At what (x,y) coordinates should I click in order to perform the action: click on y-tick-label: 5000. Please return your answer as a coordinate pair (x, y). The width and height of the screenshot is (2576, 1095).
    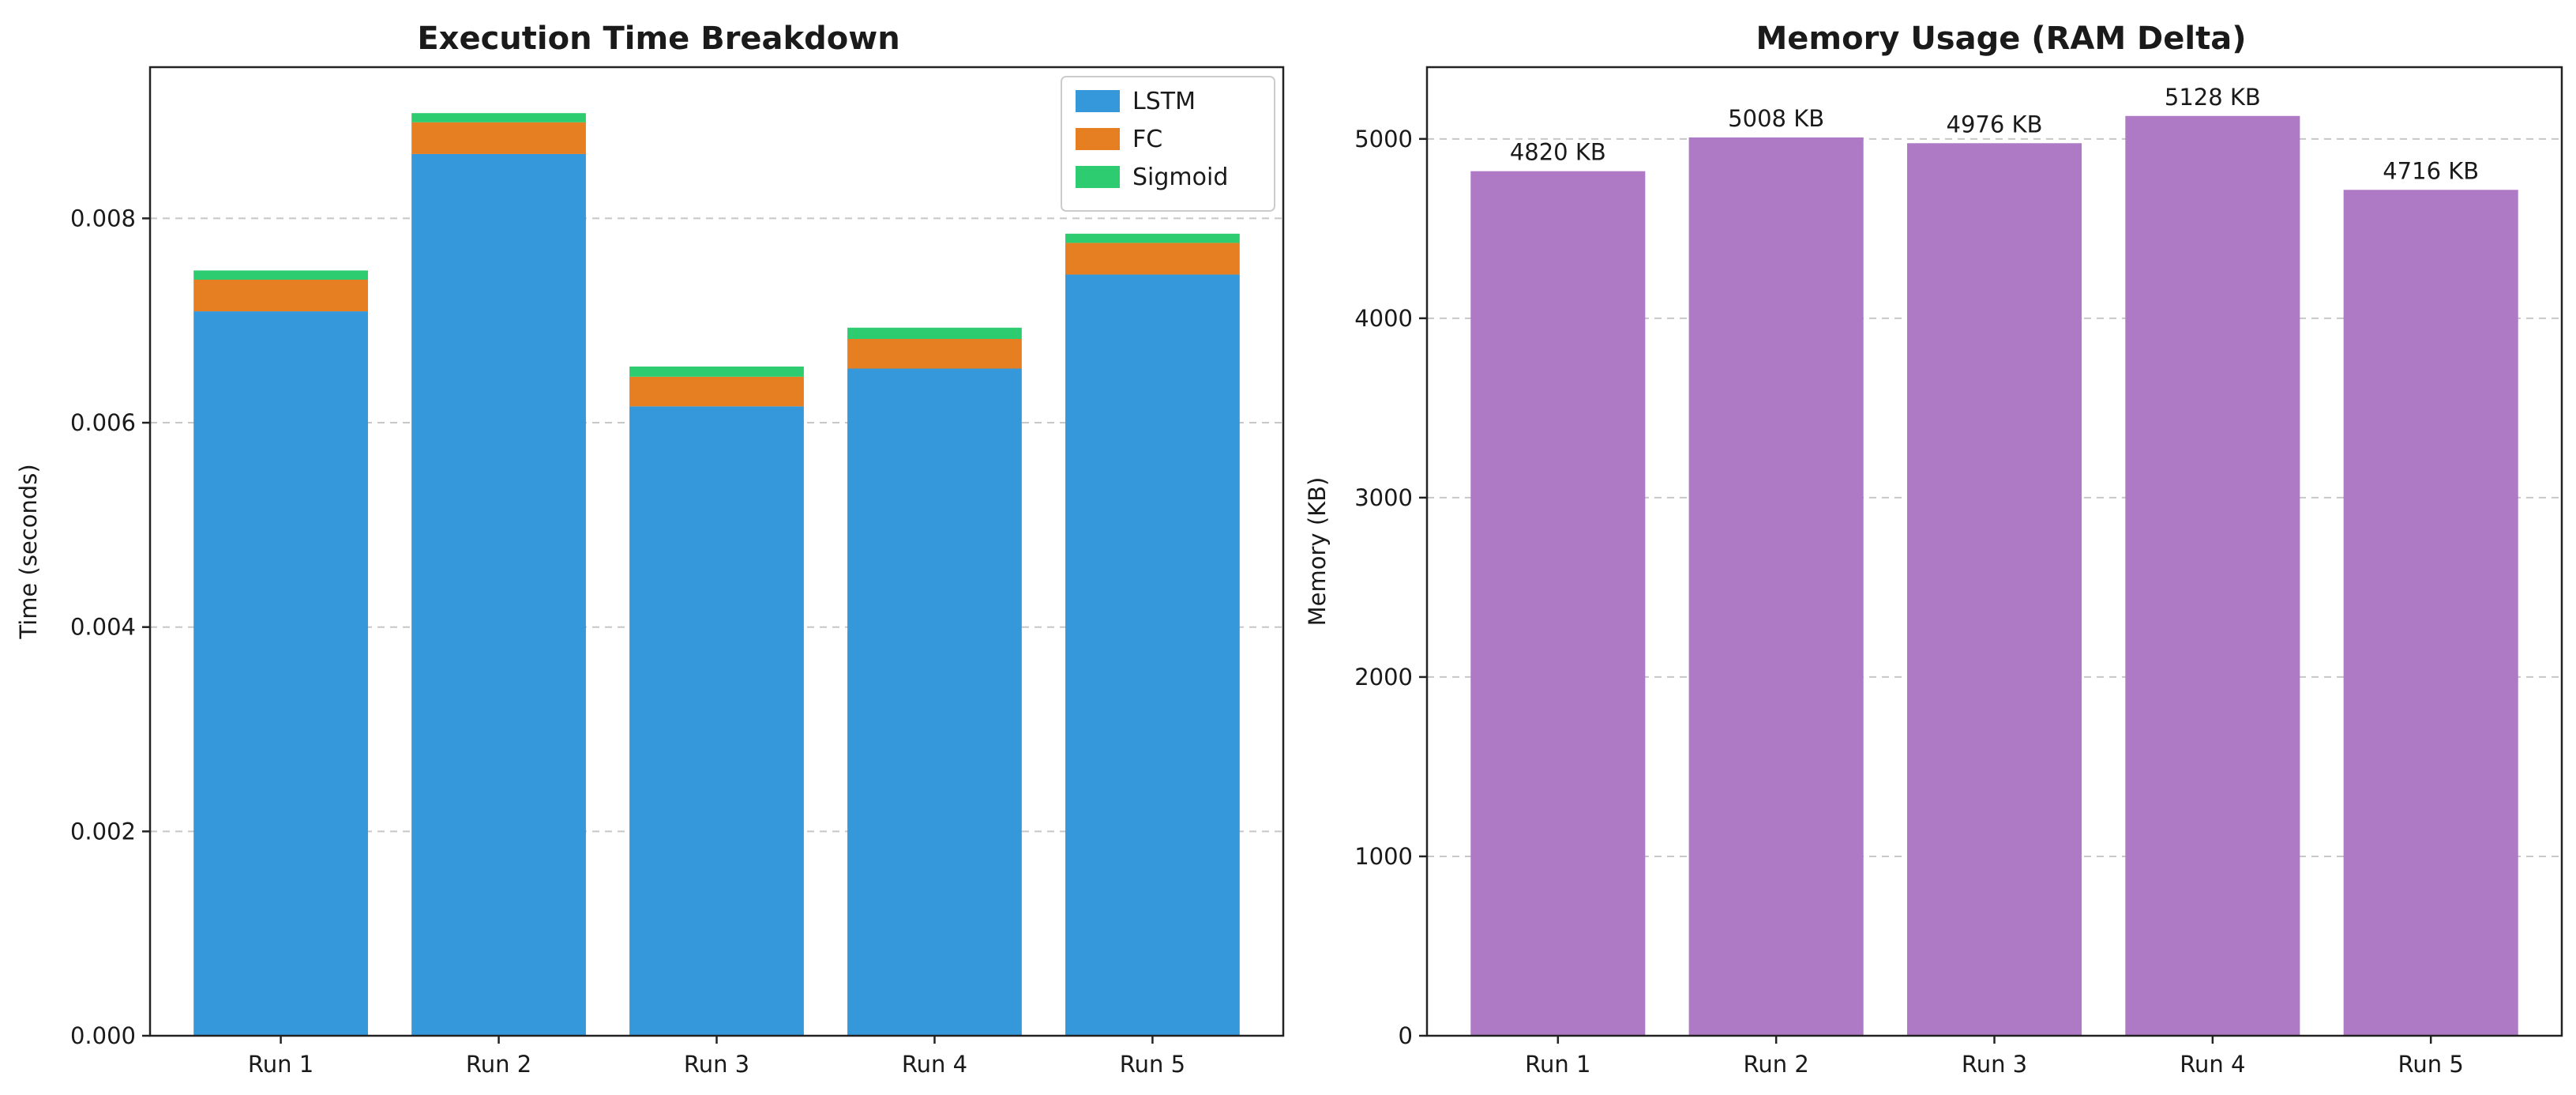
    Looking at the image, I should click on (1383, 139).